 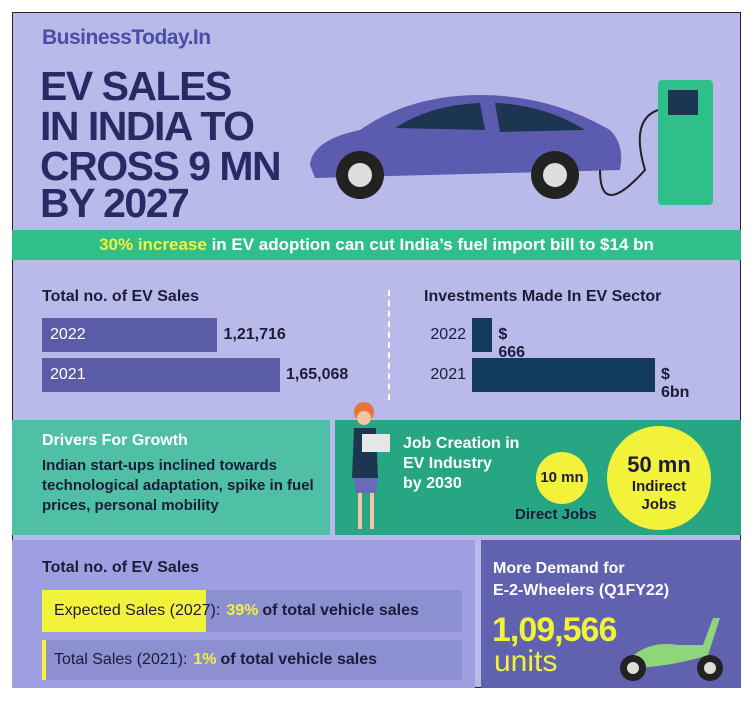 I want to click on bar-track, so click(x=252, y=660).